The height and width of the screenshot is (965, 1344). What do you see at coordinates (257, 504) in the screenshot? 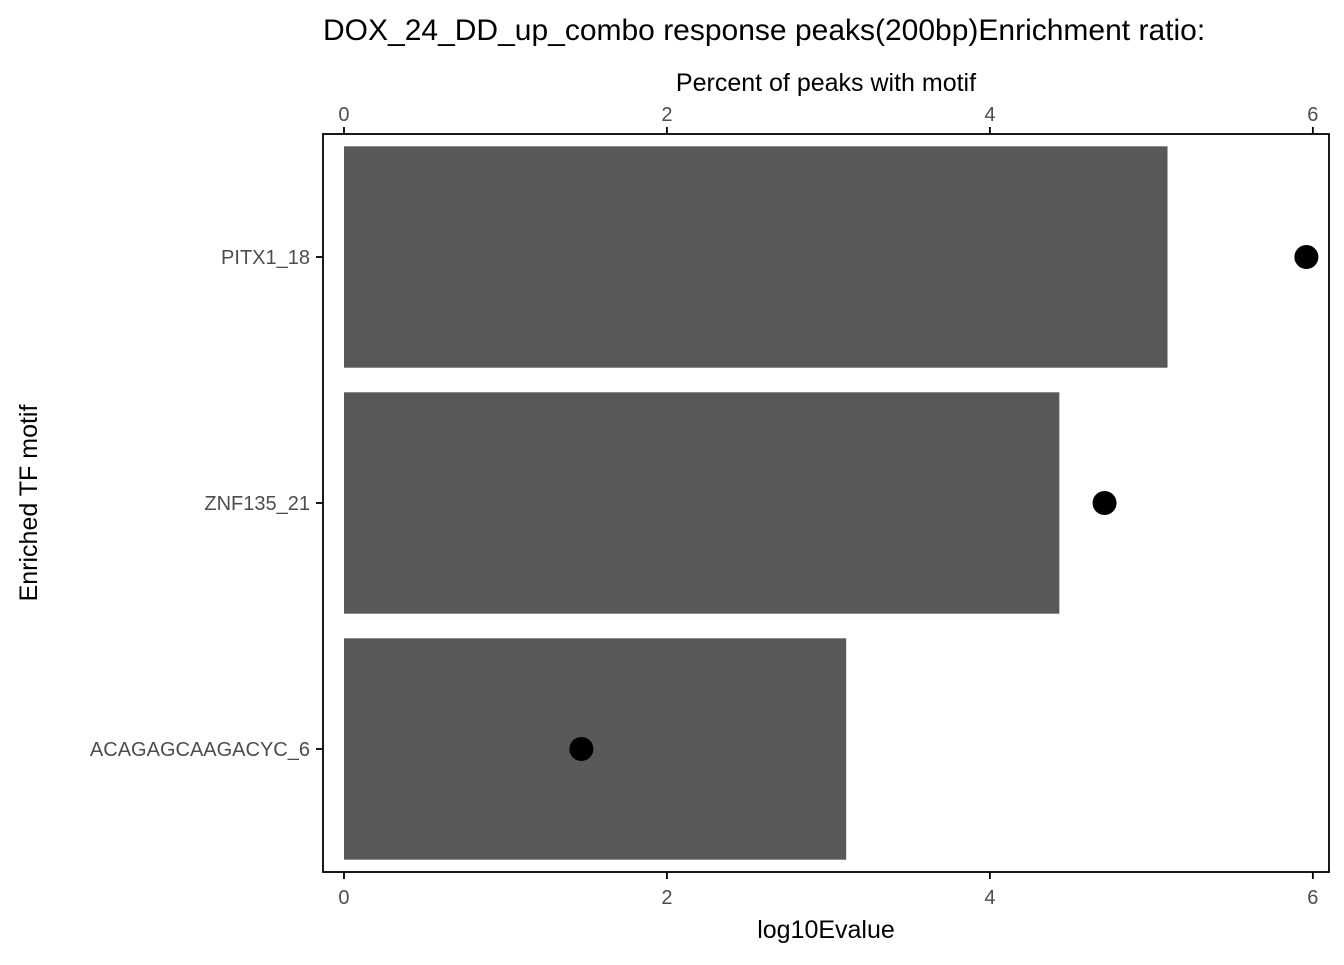
I see `y-tick-label-1: ZNF135_21` at bounding box center [257, 504].